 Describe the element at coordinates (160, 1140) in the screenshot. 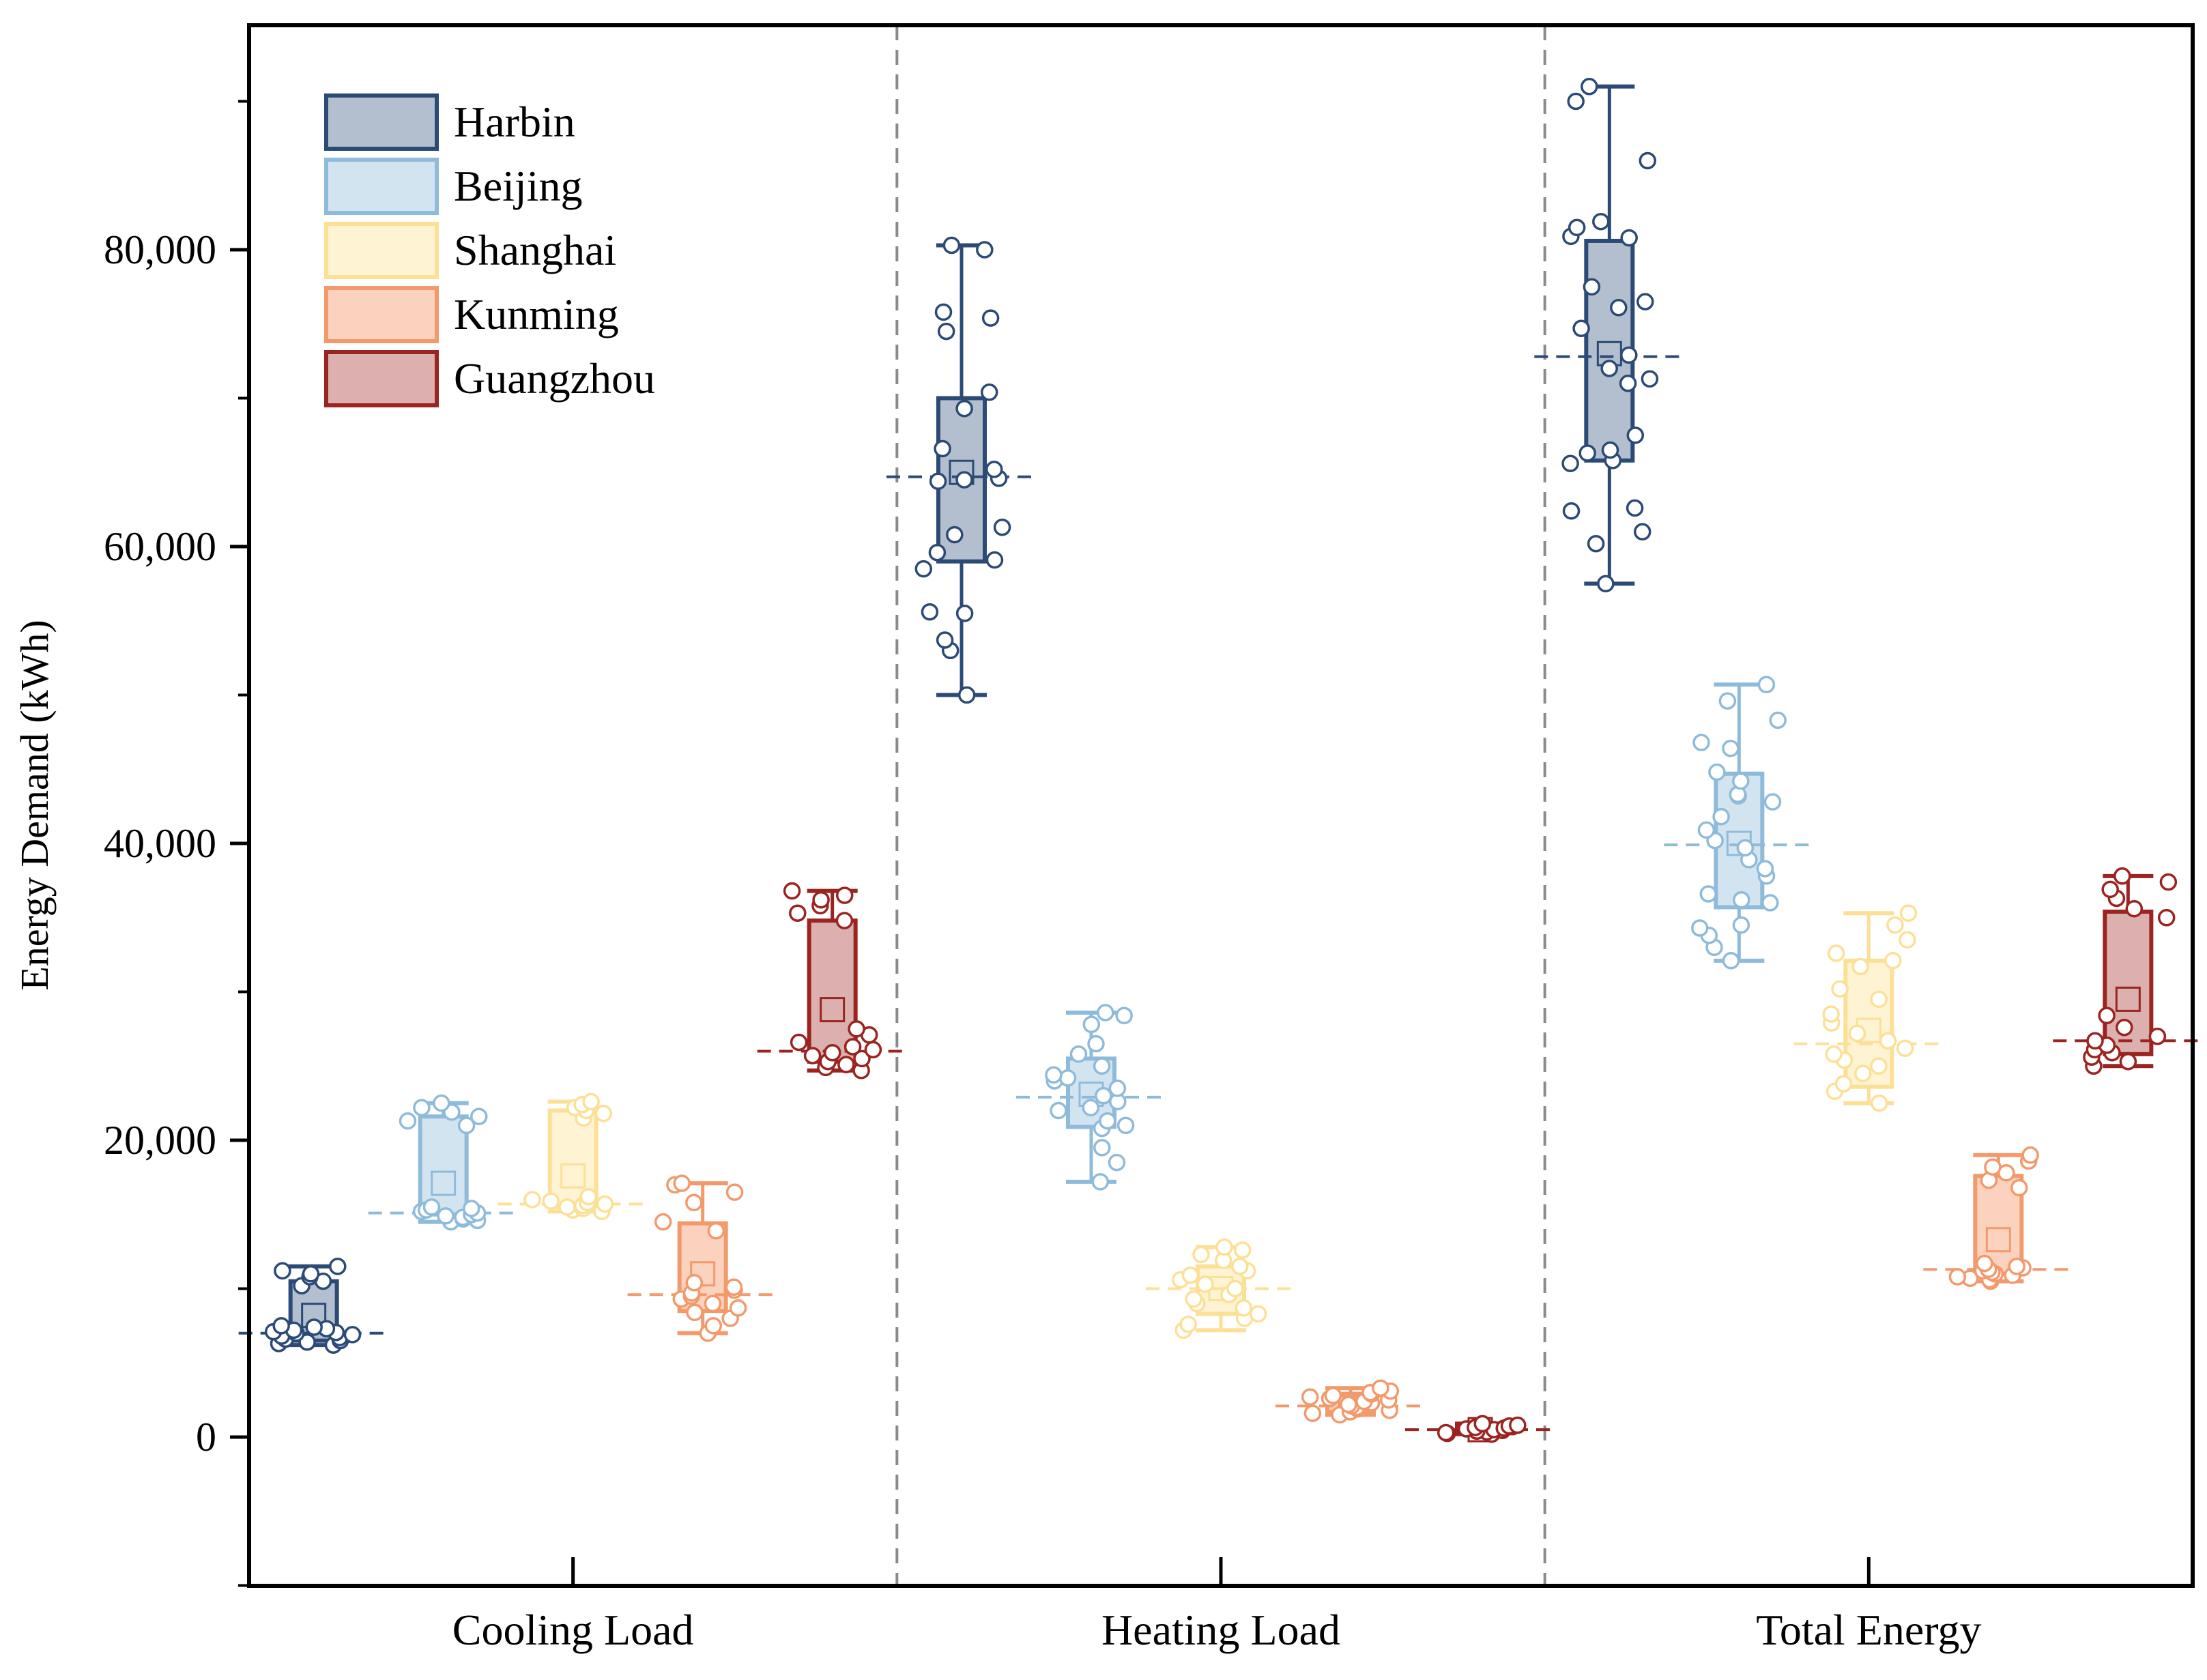

I see `y-tick-label: 20,000` at that location.